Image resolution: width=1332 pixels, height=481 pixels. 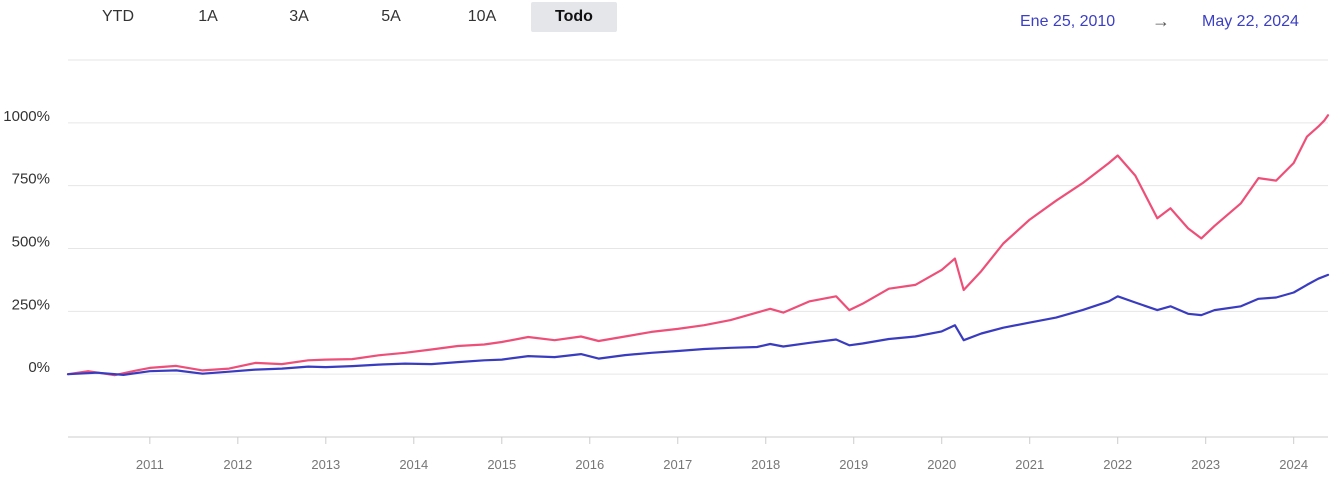 I want to click on x-tick-label: 2013, so click(x=325, y=464).